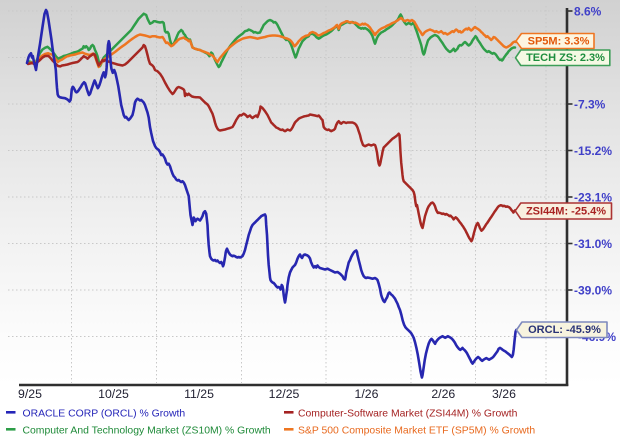 The height and width of the screenshot is (439, 620). What do you see at coordinates (593, 197) in the screenshot?
I see `svg-text: -23.1%` at bounding box center [593, 197].